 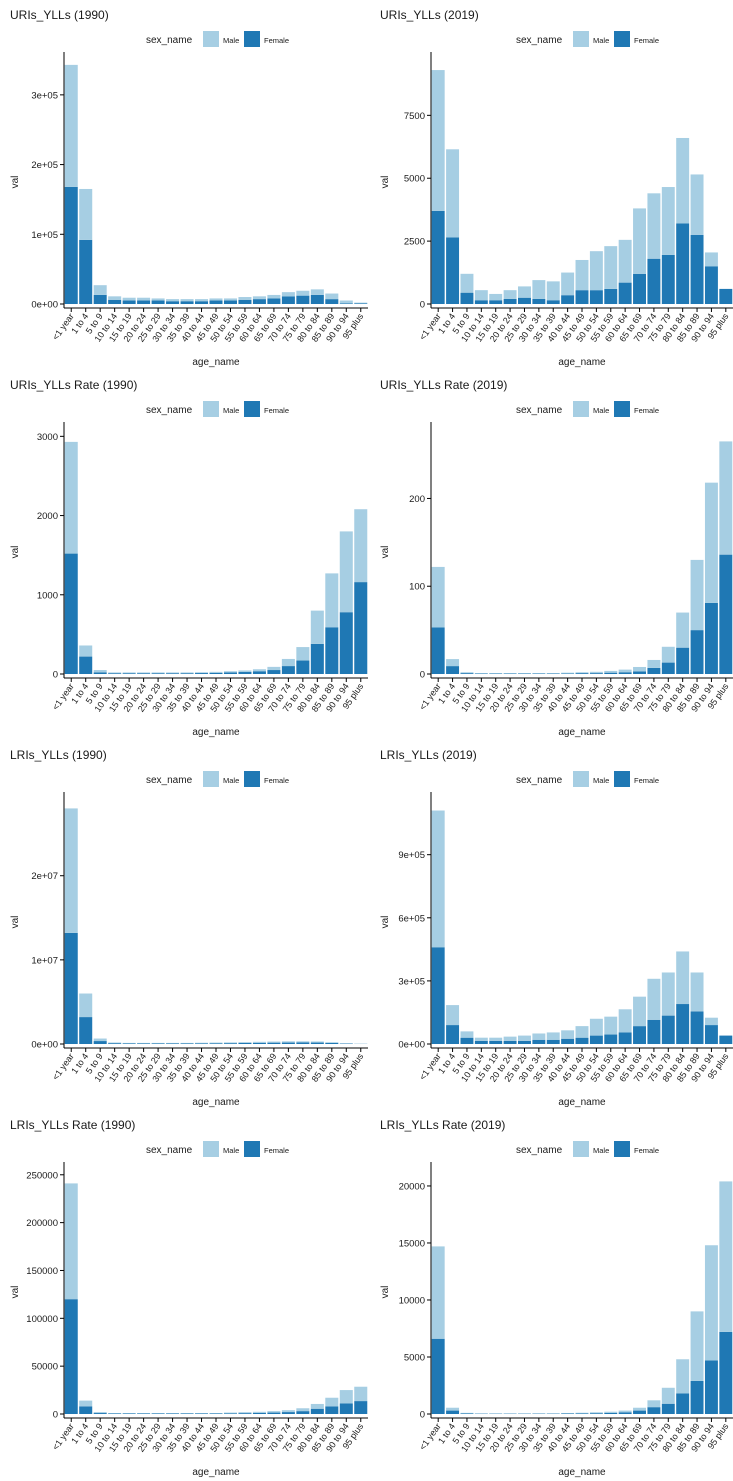 What do you see at coordinates (59, 15) in the screenshot?
I see `chart-title: URIs_YLLs (1990)` at bounding box center [59, 15].